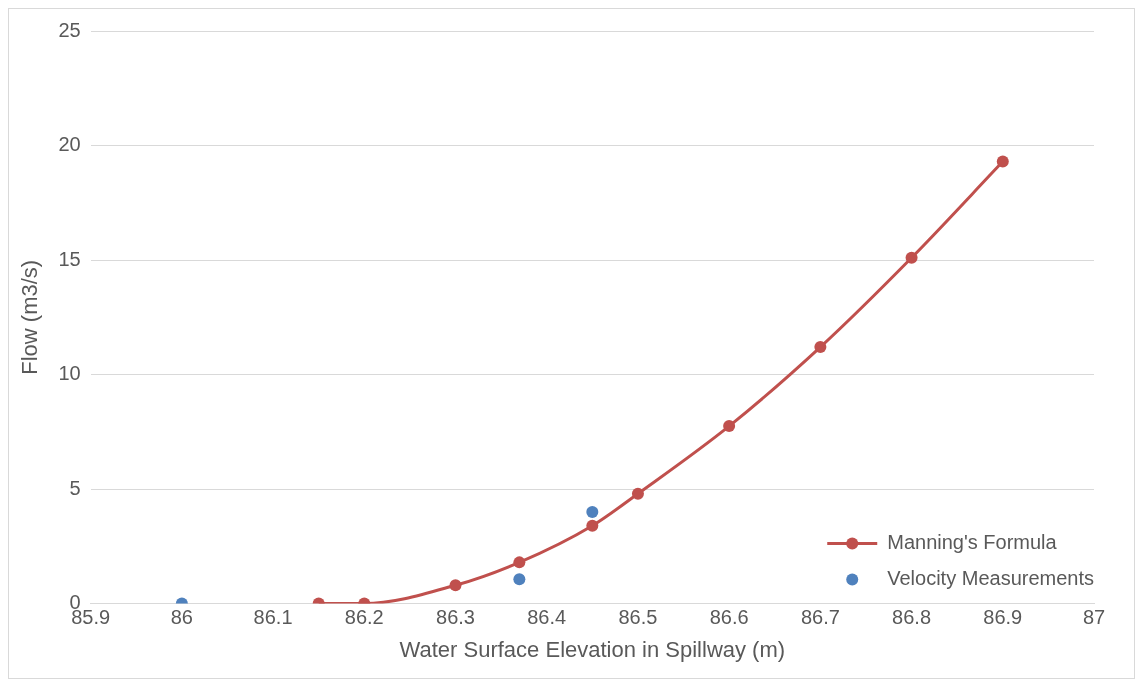 This screenshot has height=687, width=1143. I want to click on x-tick-label: 86.4, so click(547, 617).